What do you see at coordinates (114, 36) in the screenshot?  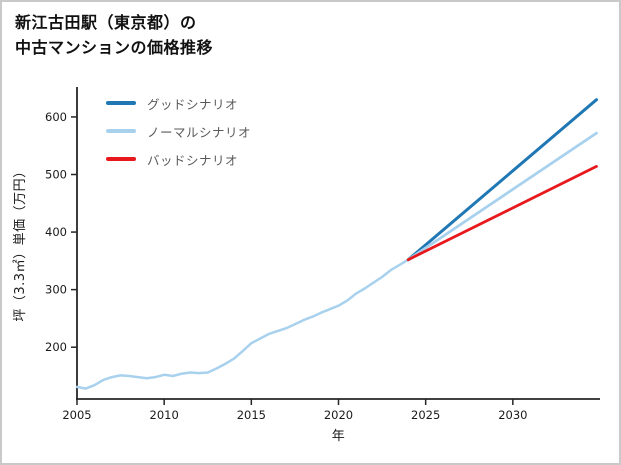 I see `chart-title: 新江古田駅（東京都）の 中古マンションの価格推移` at bounding box center [114, 36].